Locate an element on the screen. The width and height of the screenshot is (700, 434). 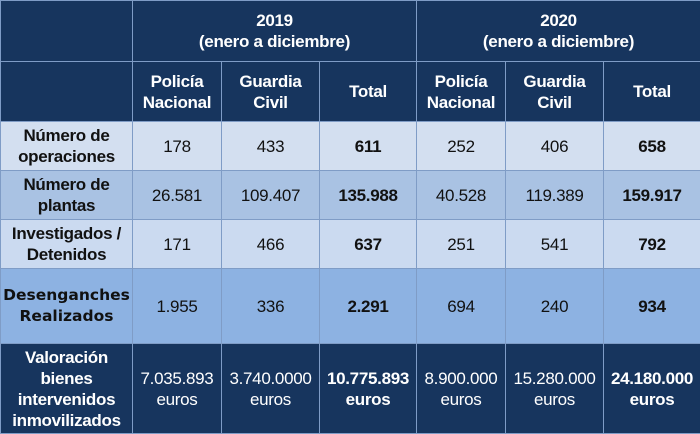
year-header-2020: 2020 (enero a diciembre) is located at coordinates (558, 31).